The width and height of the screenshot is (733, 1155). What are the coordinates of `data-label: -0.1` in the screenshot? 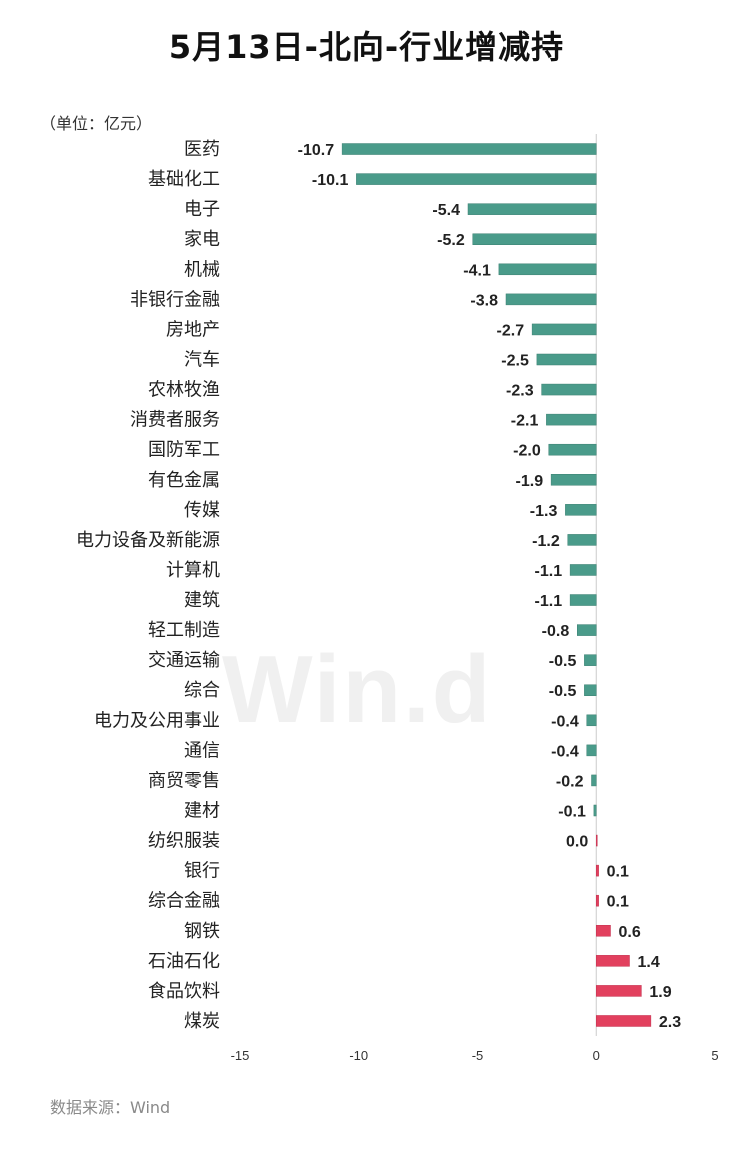 It's located at (572, 812).